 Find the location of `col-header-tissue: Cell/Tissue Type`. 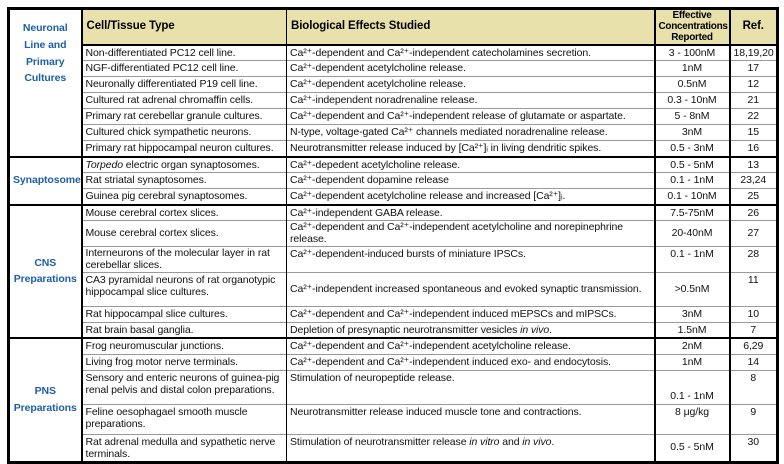

col-header-tissue: Cell/Tissue Type is located at coordinates (184, 26).